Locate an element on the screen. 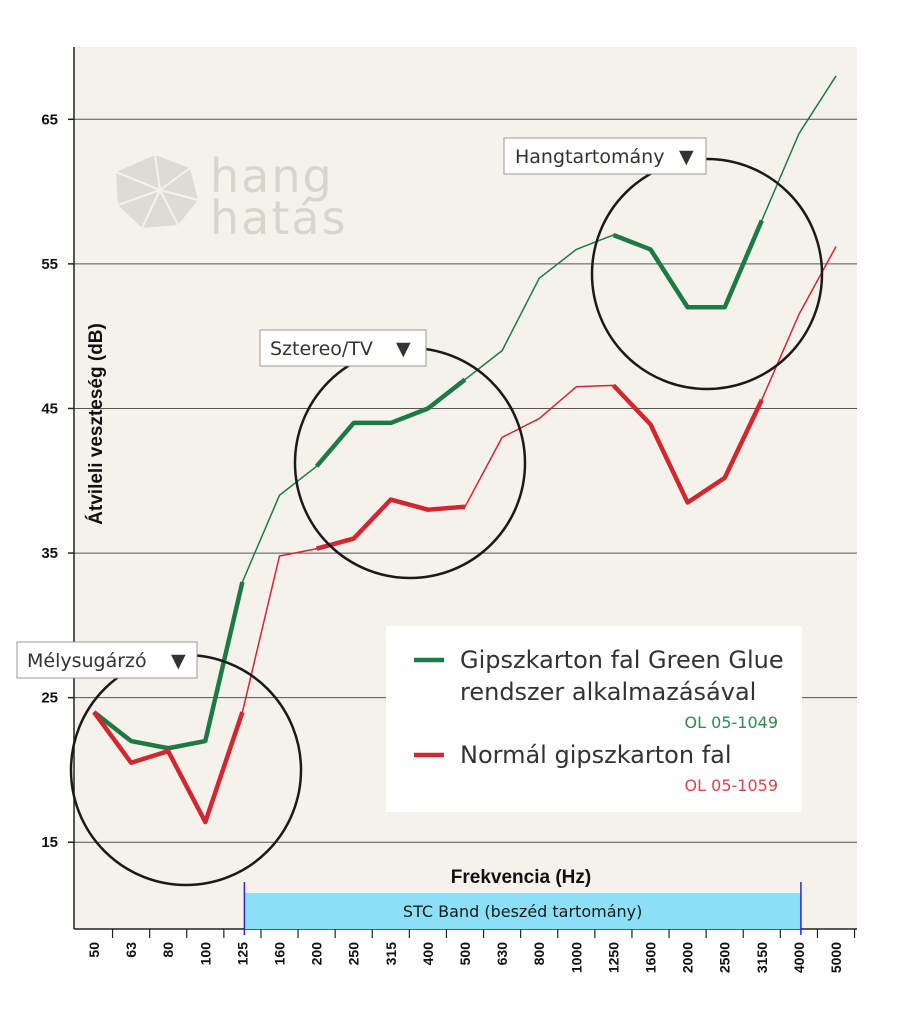 Image resolution: width=907 pixels, height=1024 pixels. callout-bass-marker: ▼ is located at coordinates (178, 661).